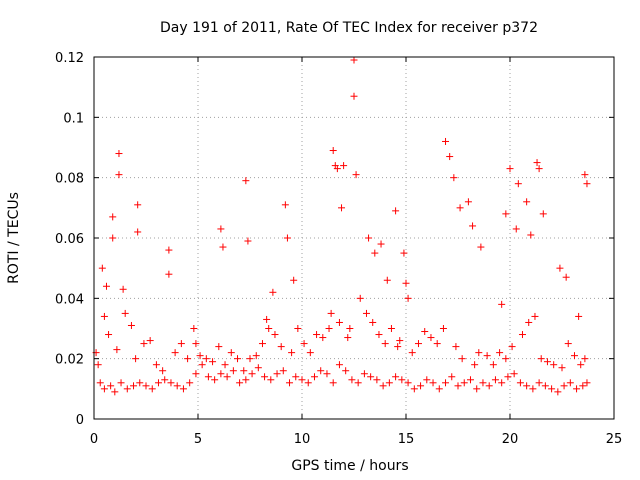 This screenshot has height=480, width=640. Describe the element at coordinates (614, 439) in the screenshot. I see `x-tick-label: 25` at that location.